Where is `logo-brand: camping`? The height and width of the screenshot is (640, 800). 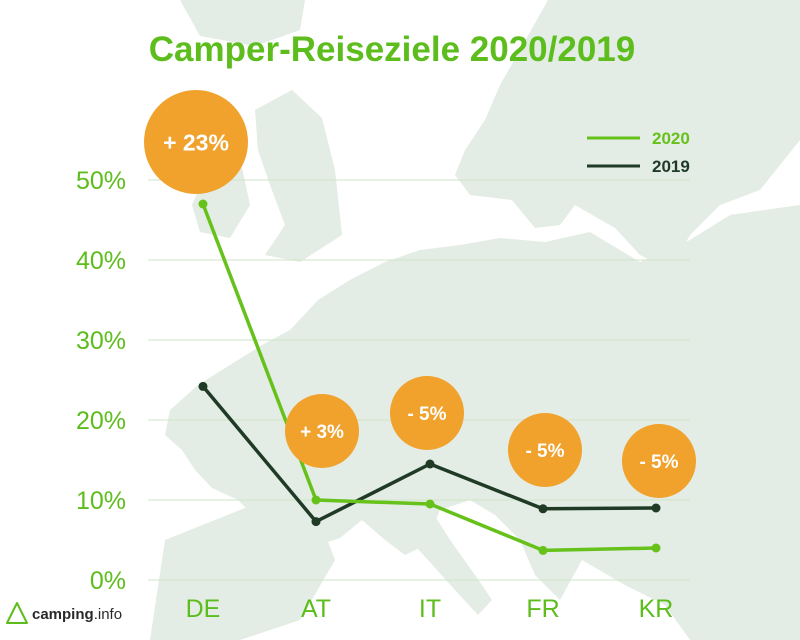
logo-brand: camping is located at coordinates (63, 614).